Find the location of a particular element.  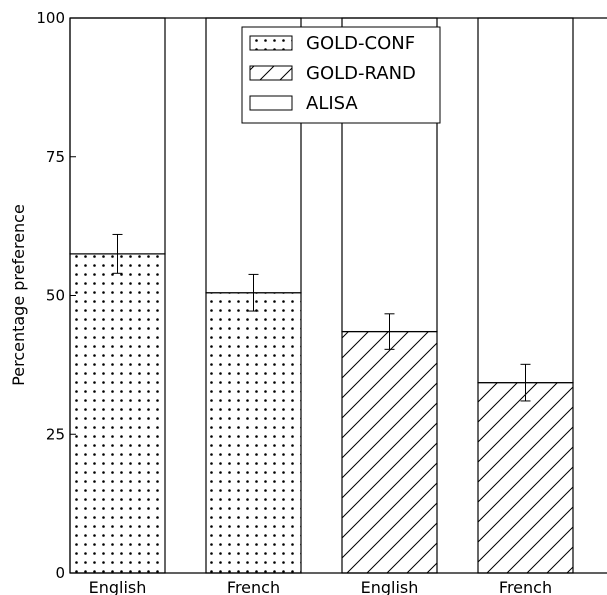

legend-label-gold-conf: GOLD-CONF is located at coordinates (360, 43).